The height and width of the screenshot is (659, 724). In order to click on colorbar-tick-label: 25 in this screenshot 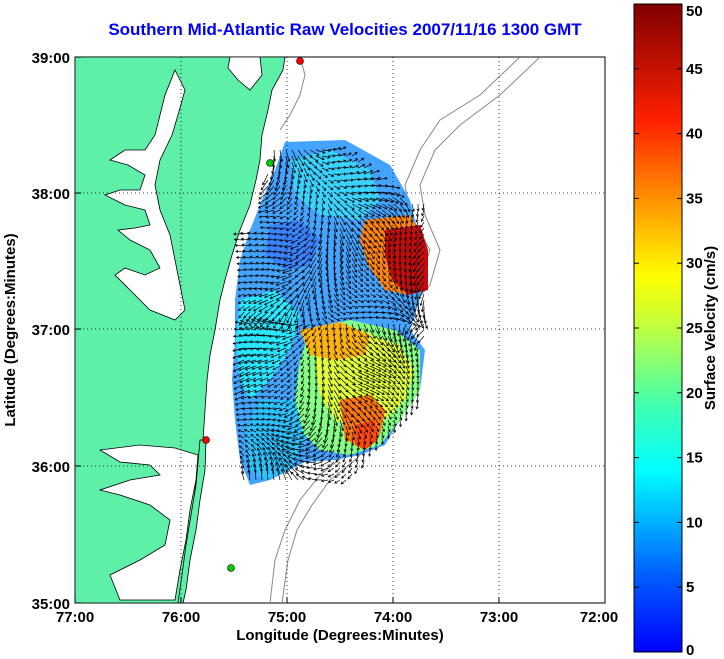, I will do `click(694, 328)`.